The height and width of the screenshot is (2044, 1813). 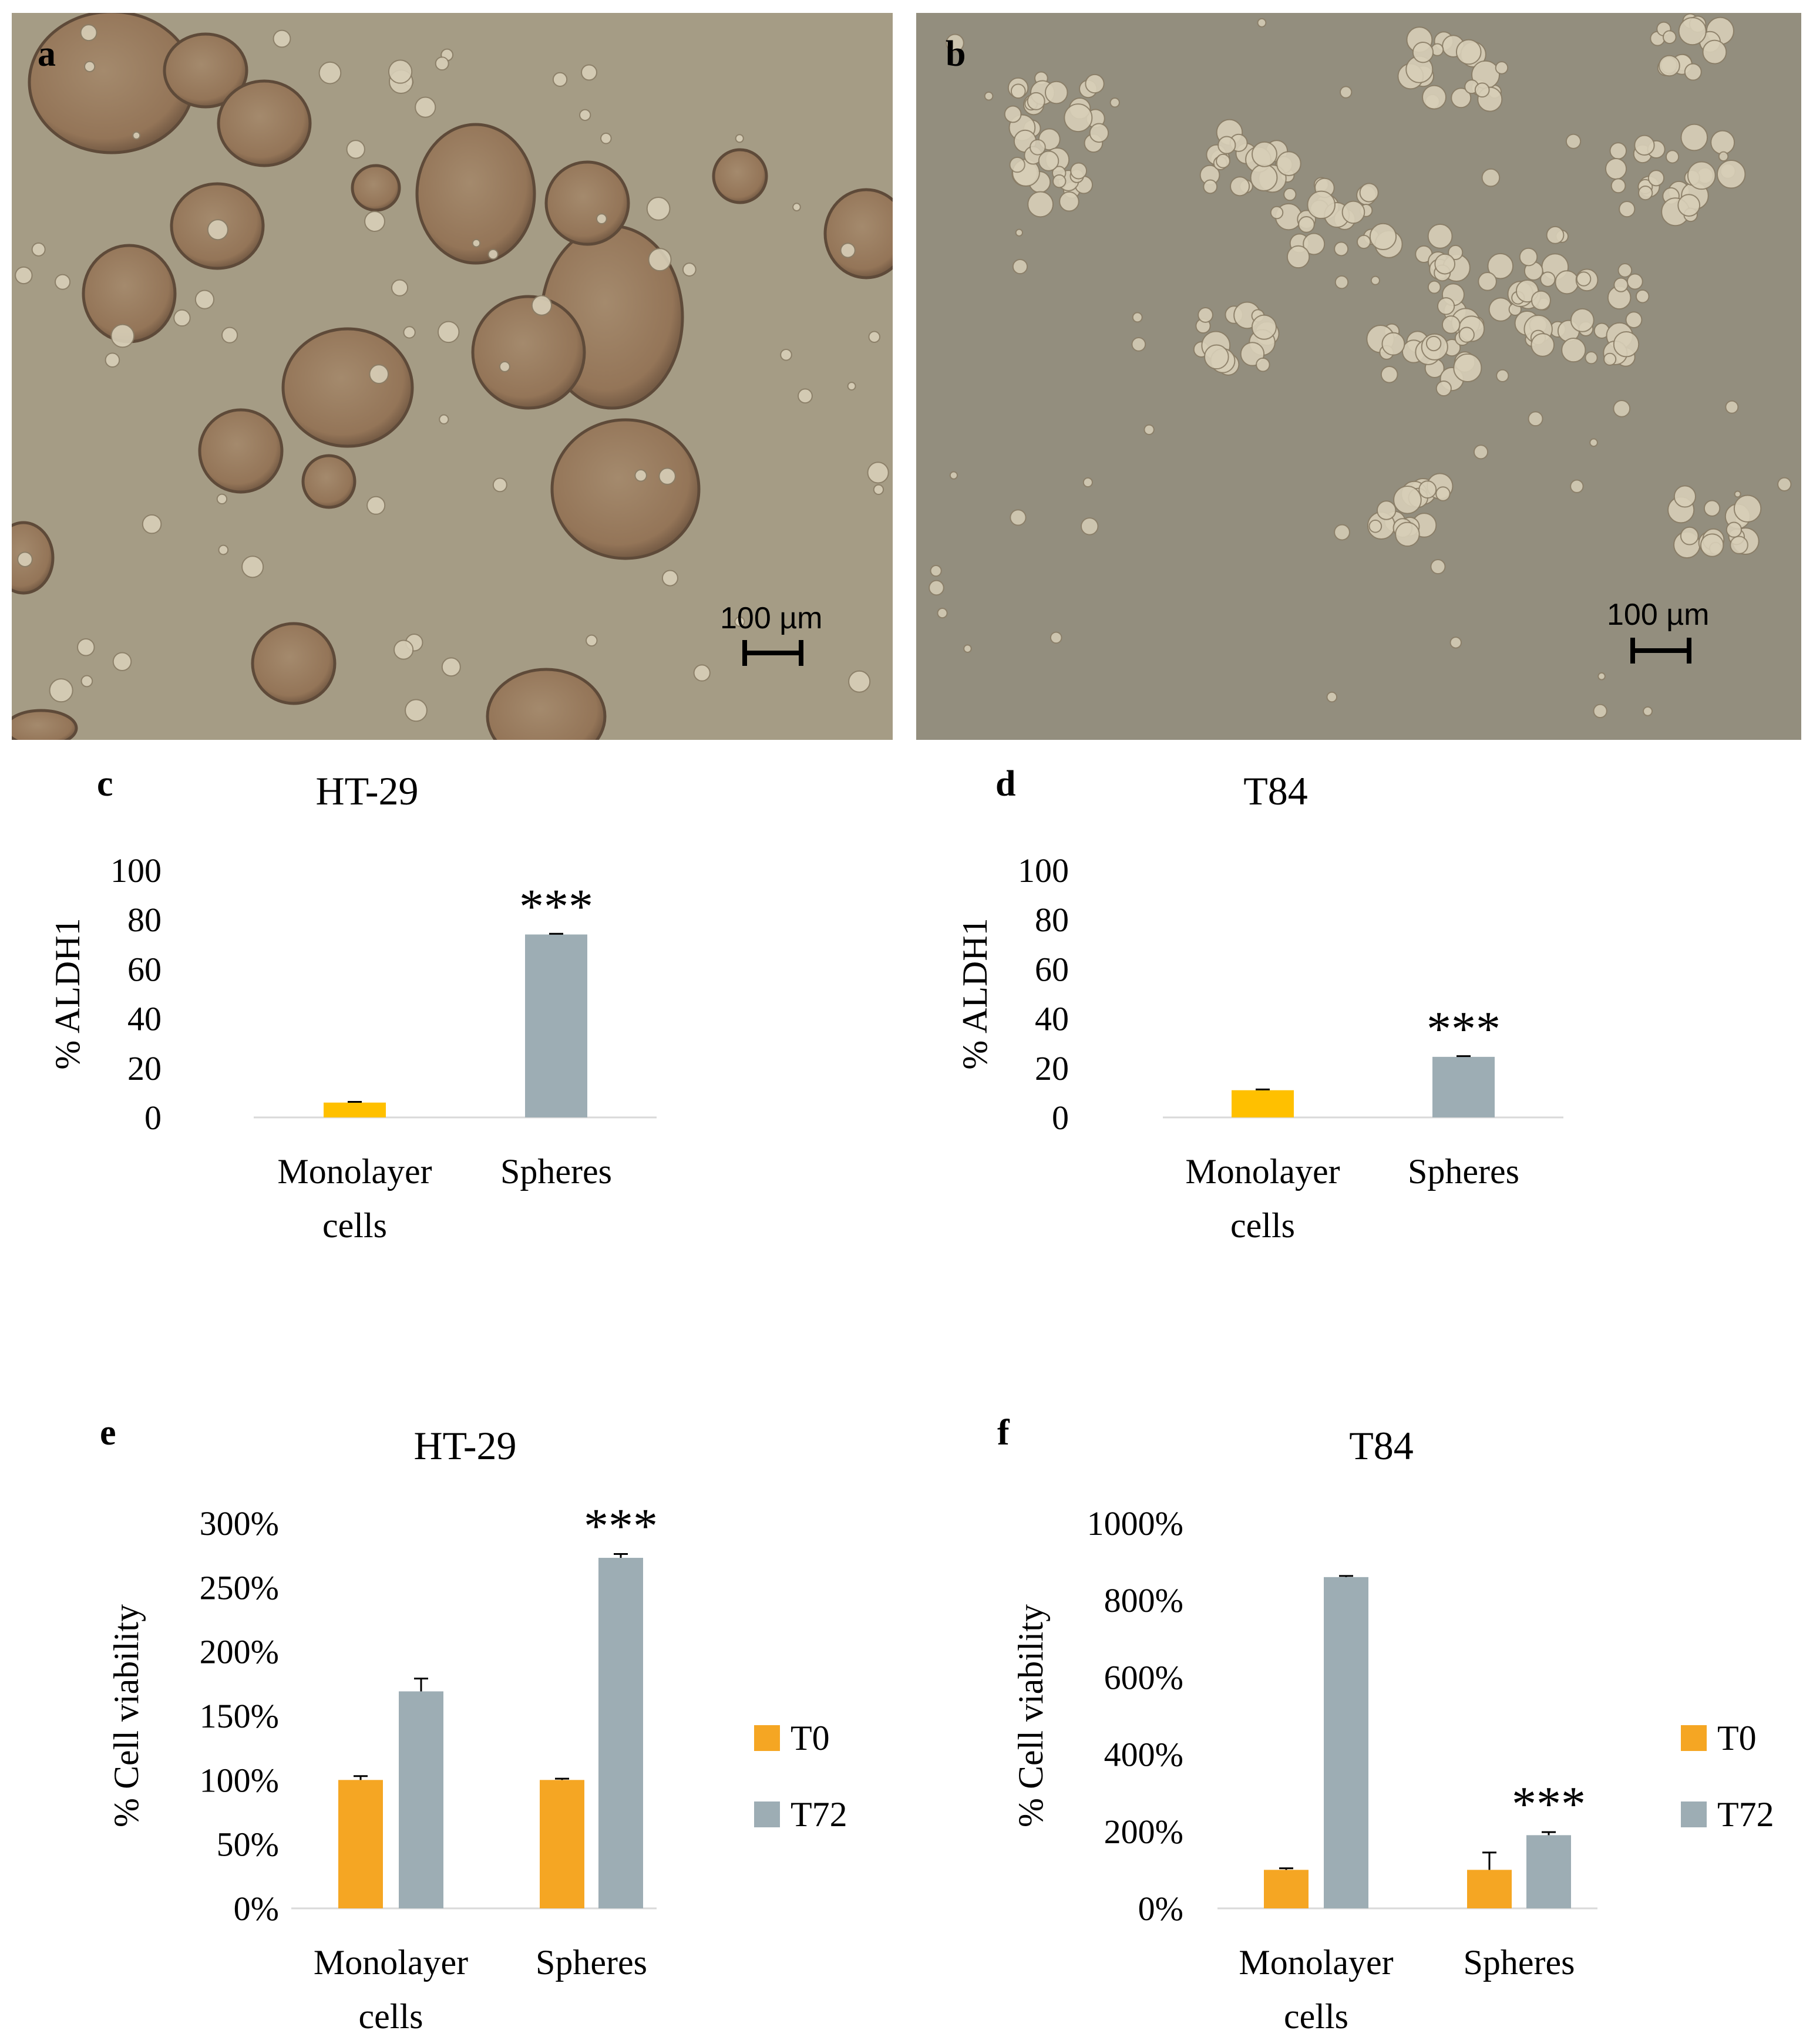 I want to click on bar-t0-spheres, so click(x=562, y=1844).